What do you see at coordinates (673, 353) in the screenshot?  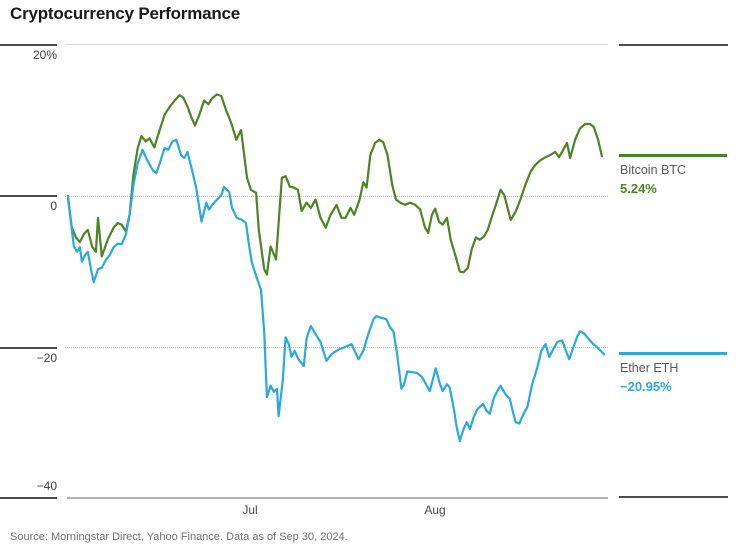 I see `ether-line-swatch` at bounding box center [673, 353].